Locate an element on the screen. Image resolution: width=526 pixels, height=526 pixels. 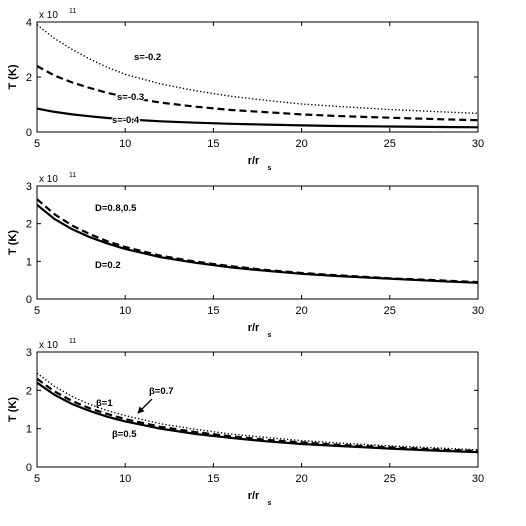
annotation-label: β=1 is located at coordinates (104, 403).